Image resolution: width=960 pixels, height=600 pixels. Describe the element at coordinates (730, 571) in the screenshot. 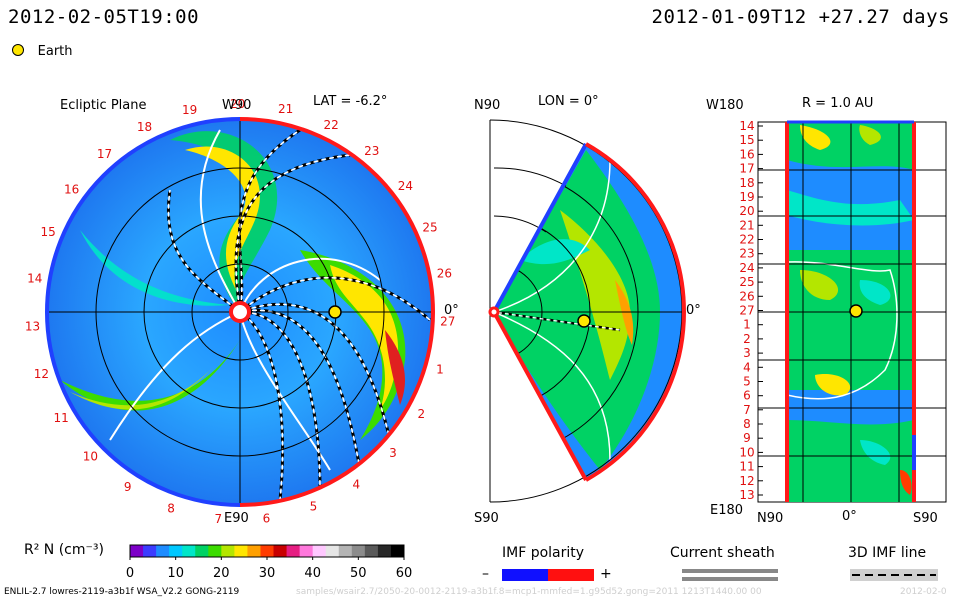

I see `current-sheath-swatch` at that location.